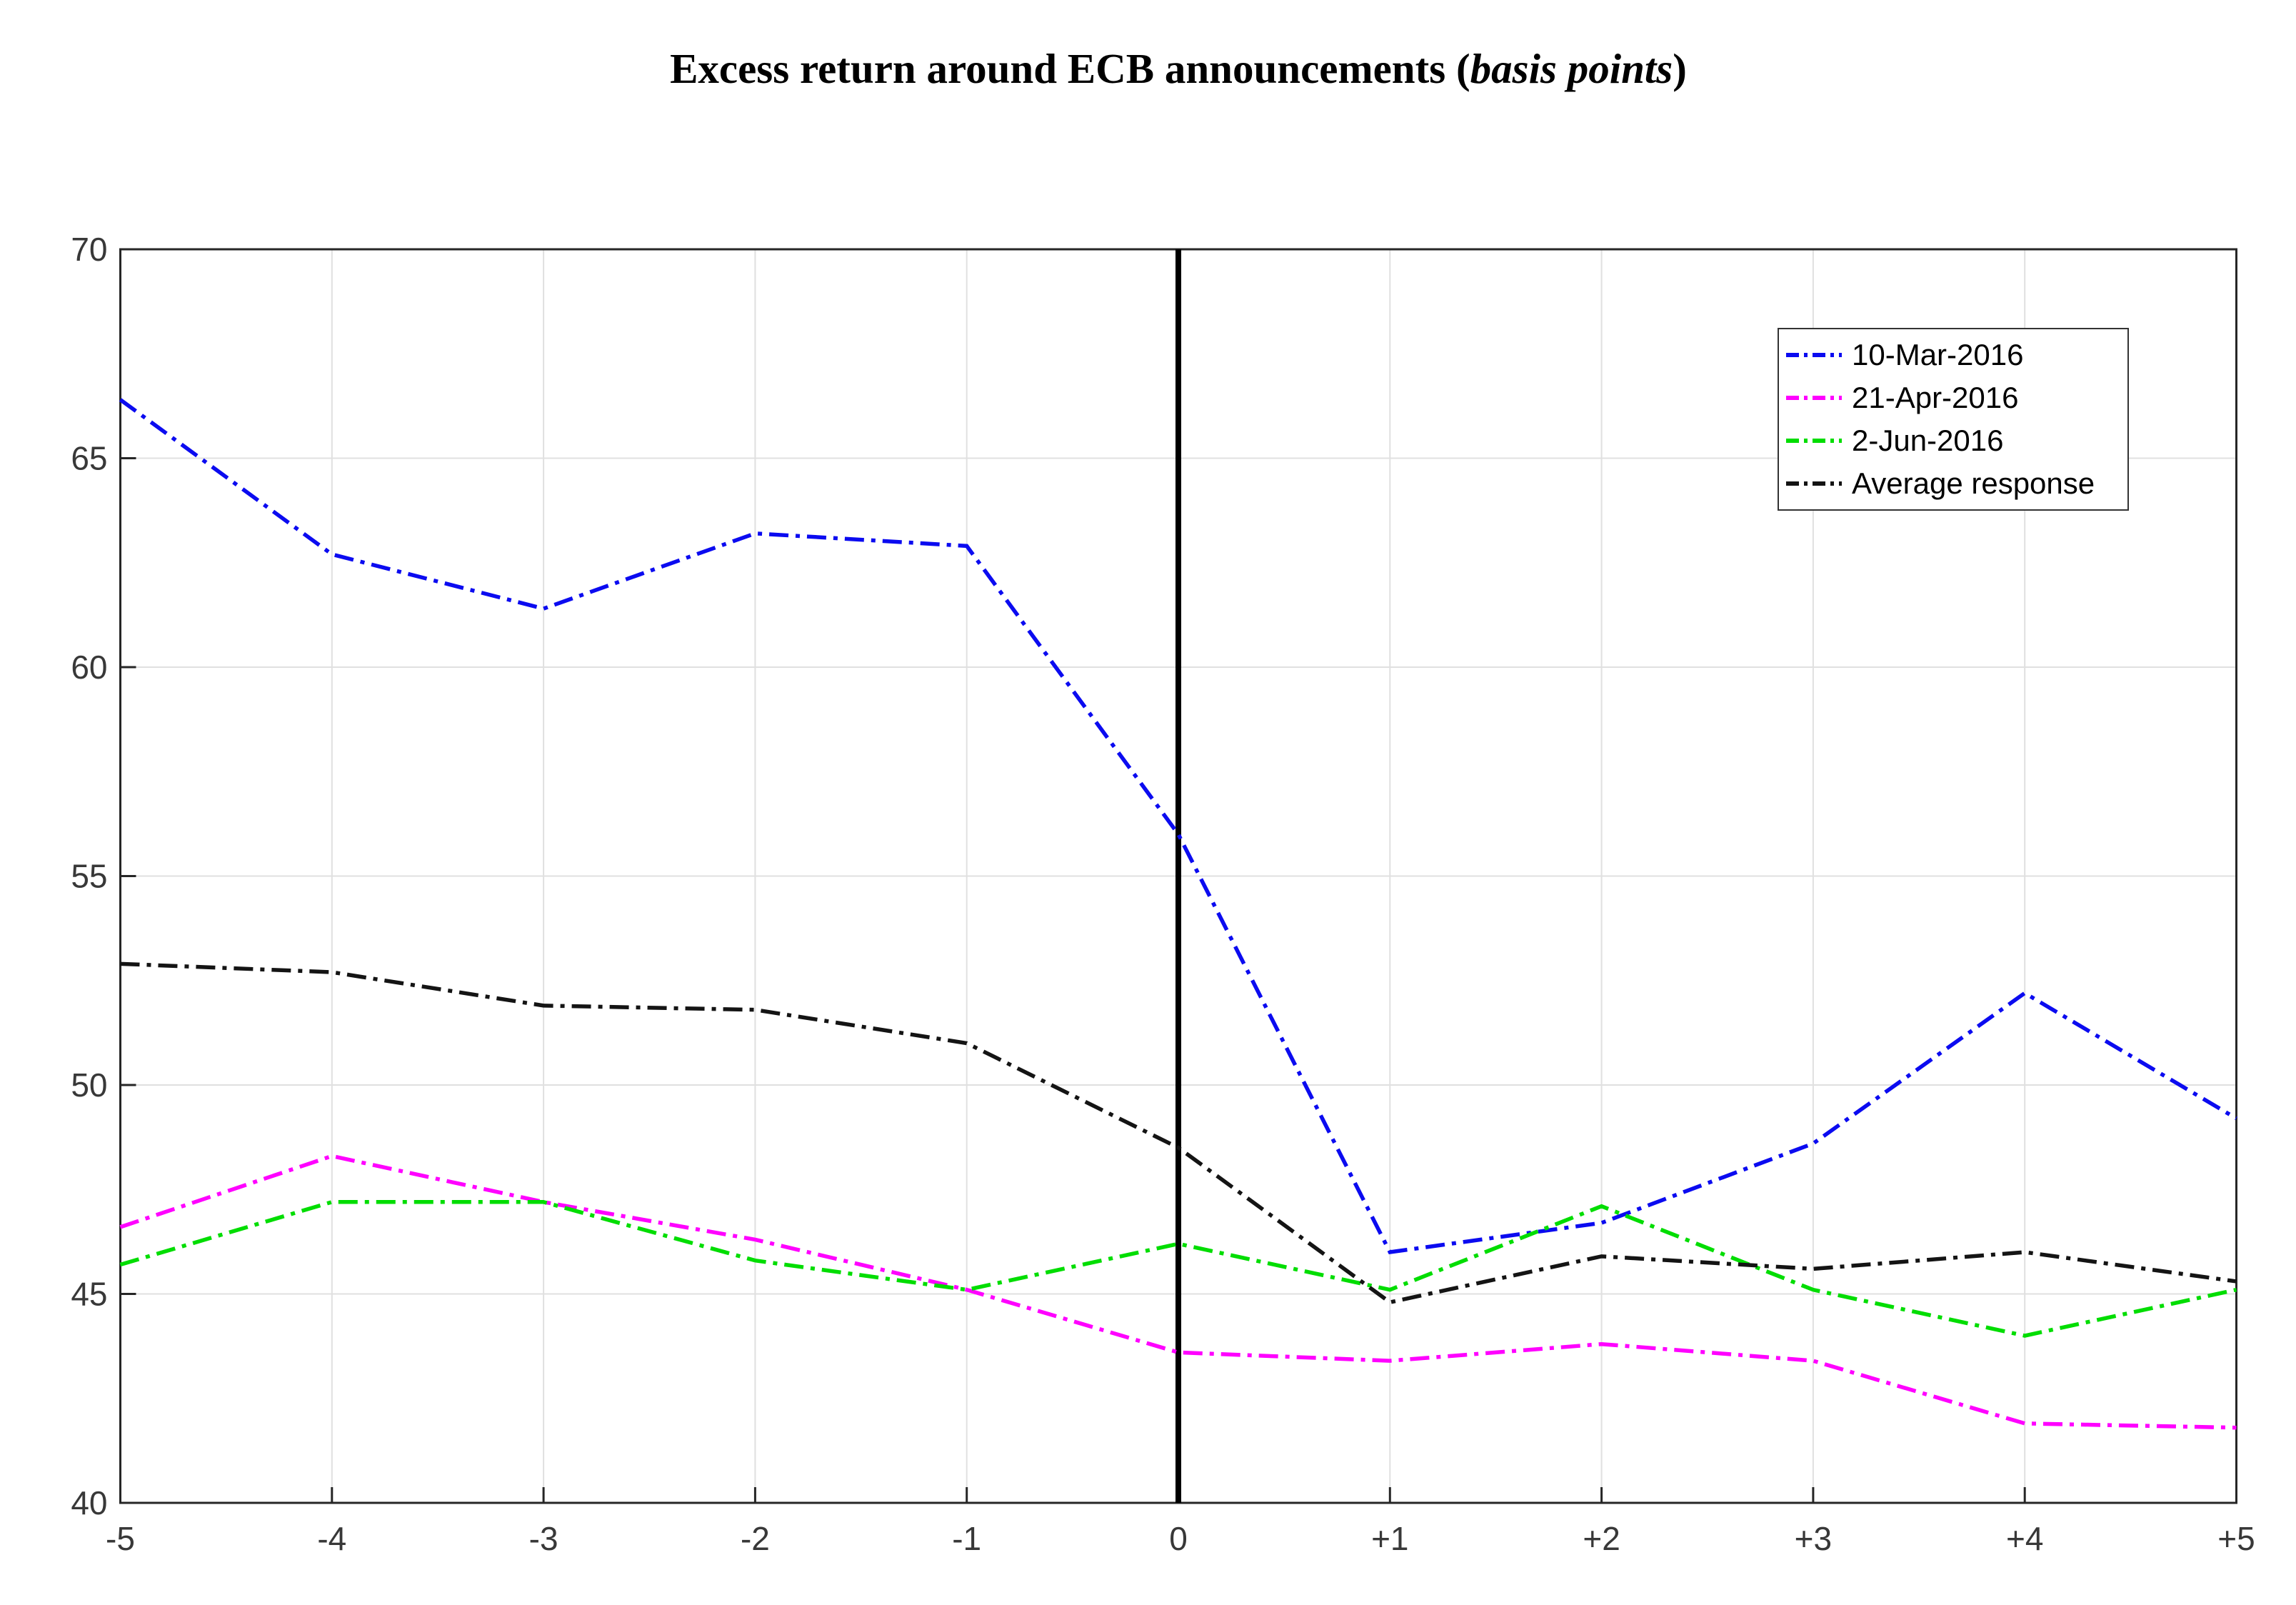 The width and height of the screenshot is (2296, 1605). I want to click on y-axis-tick-label: 50, so click(89, 1085).